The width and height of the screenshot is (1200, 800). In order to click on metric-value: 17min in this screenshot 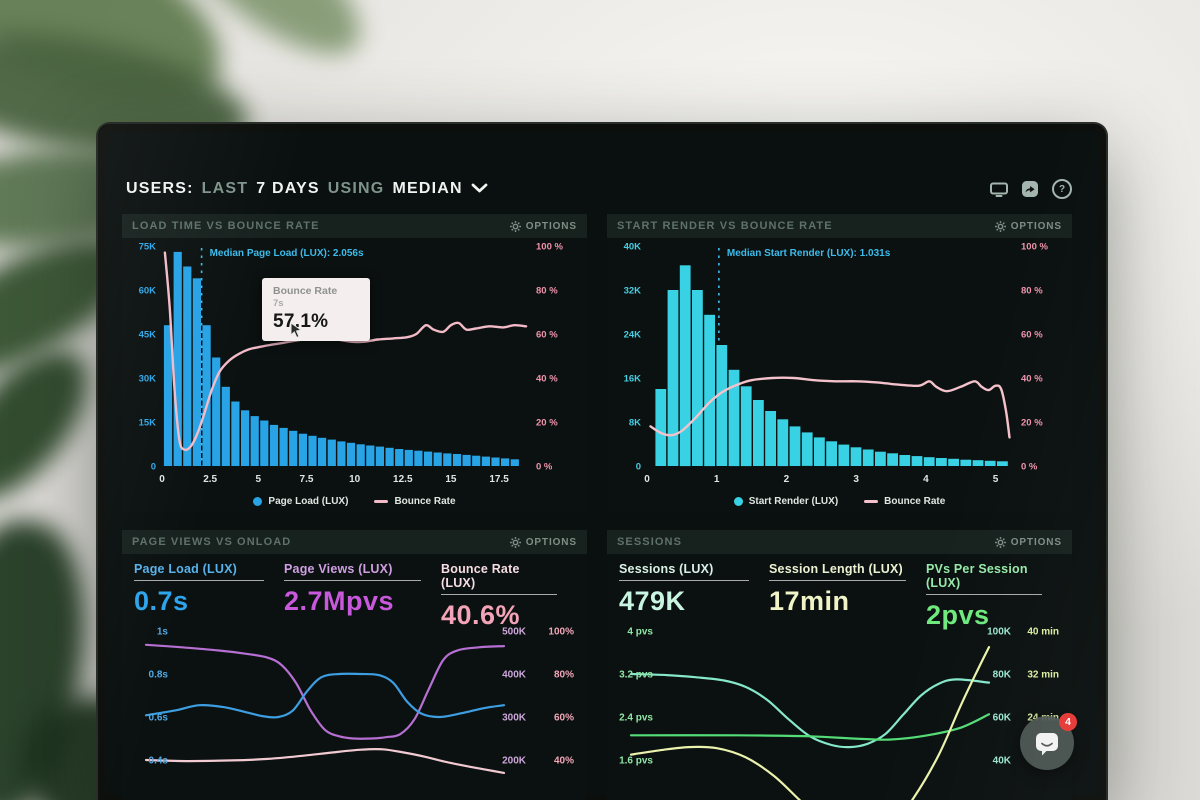, I will do `click(809, 601)`.